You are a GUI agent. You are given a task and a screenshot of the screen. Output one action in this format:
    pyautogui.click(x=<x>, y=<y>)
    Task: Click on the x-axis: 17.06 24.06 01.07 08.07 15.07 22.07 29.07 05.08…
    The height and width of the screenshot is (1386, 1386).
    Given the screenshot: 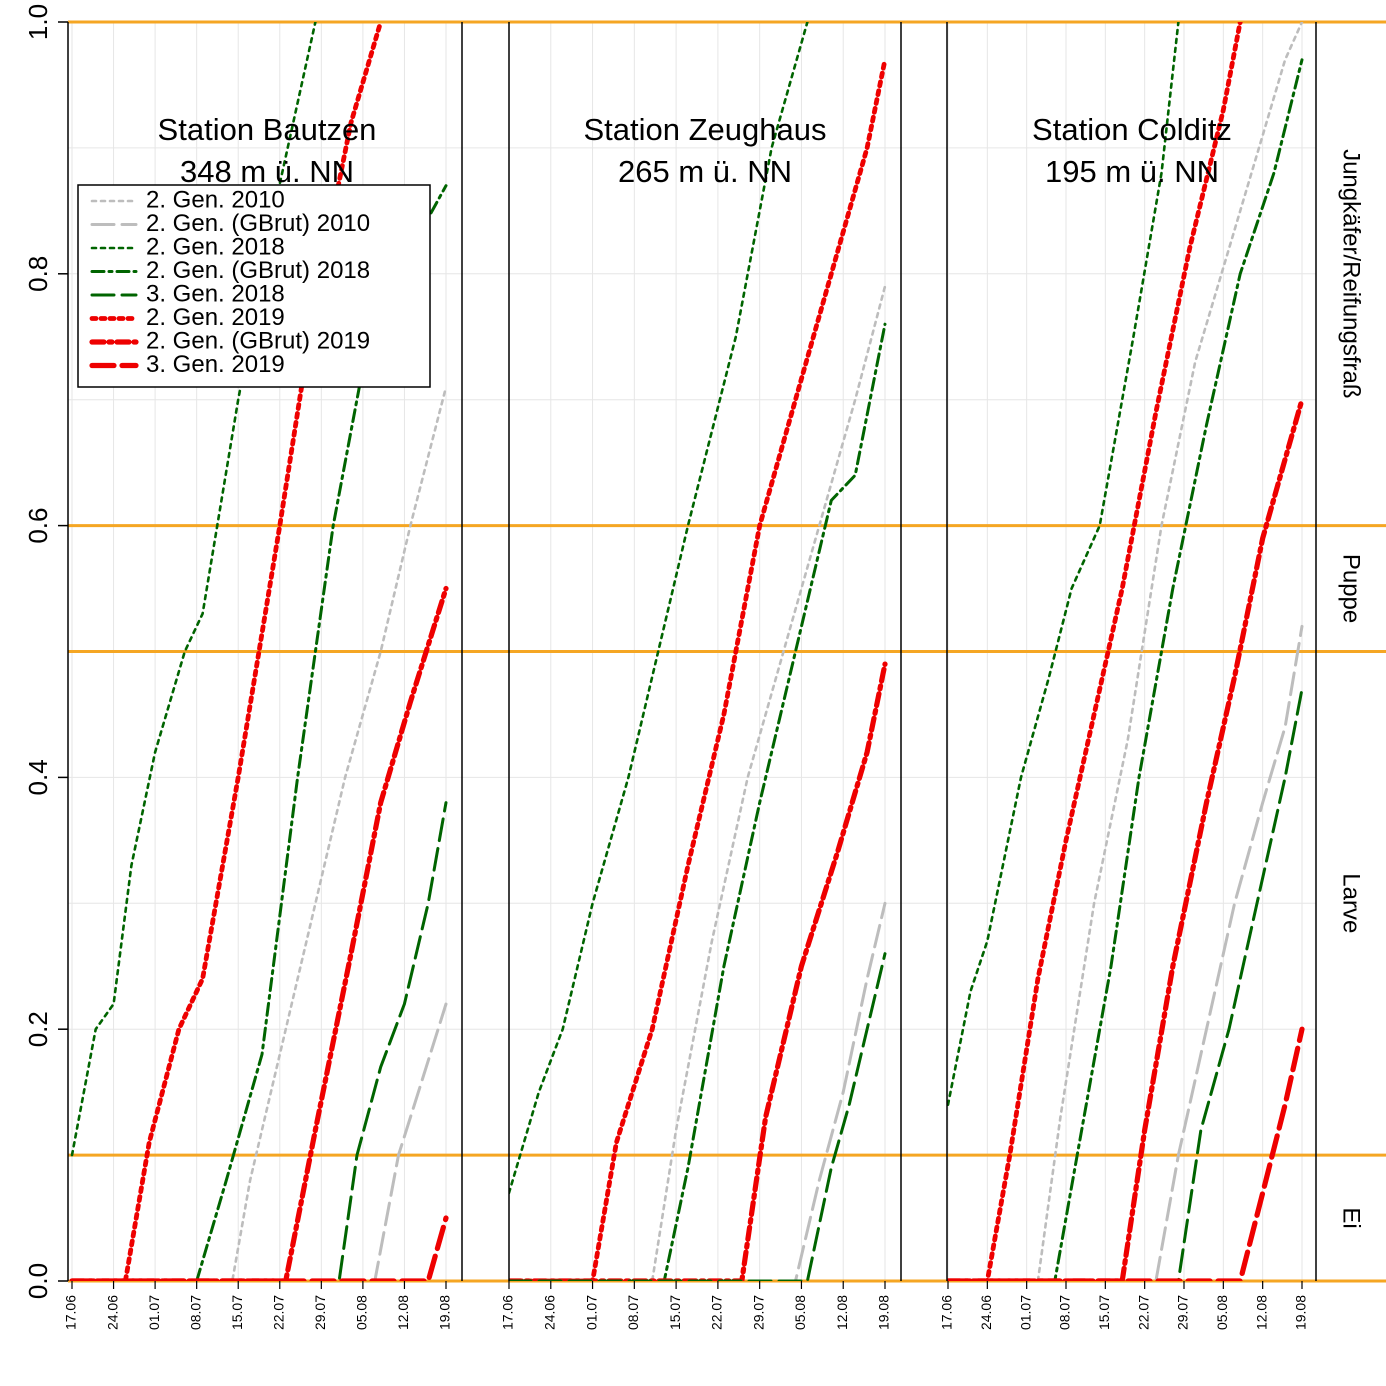 What is the action you would take?
    pyautogui.click(x=686, y=1305)
    